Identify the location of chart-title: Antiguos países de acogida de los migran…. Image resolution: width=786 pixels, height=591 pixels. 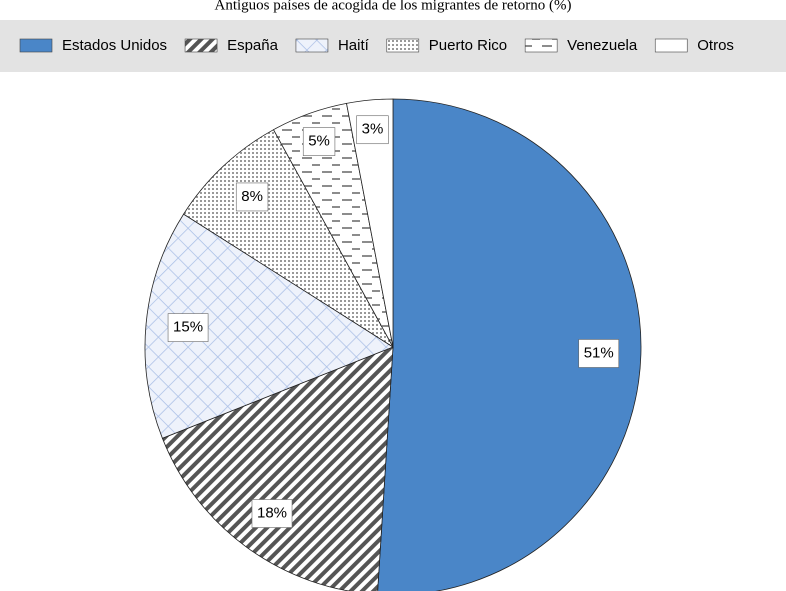
(393, 6).